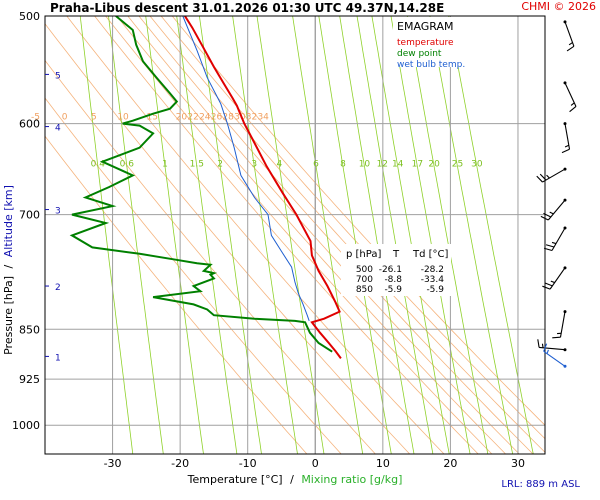  Describe the element at coordinates (434, 164) in the screenshot. I see `mixing-ratio-label: 20` at that location.